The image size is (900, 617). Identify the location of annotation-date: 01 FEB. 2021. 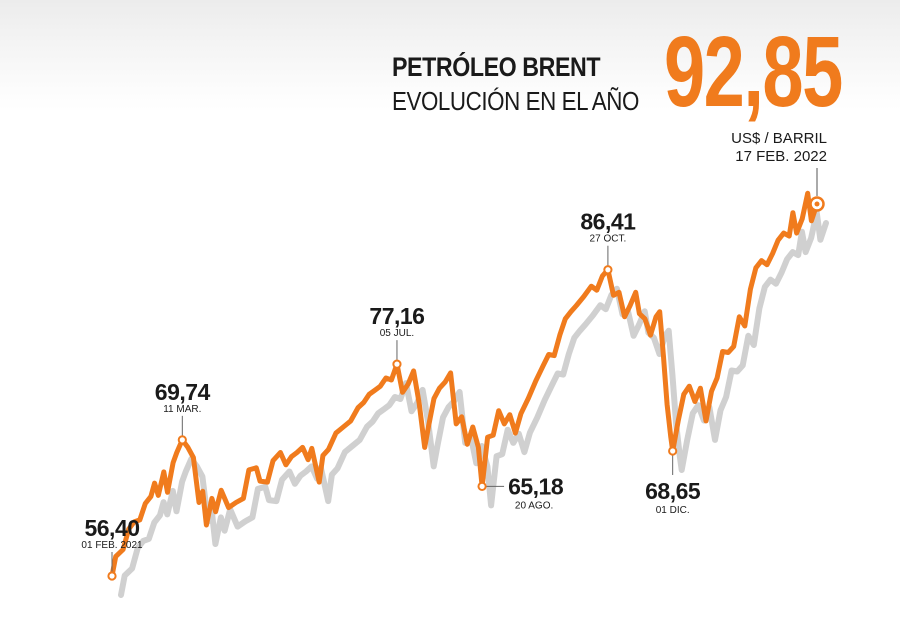
(112, 545).